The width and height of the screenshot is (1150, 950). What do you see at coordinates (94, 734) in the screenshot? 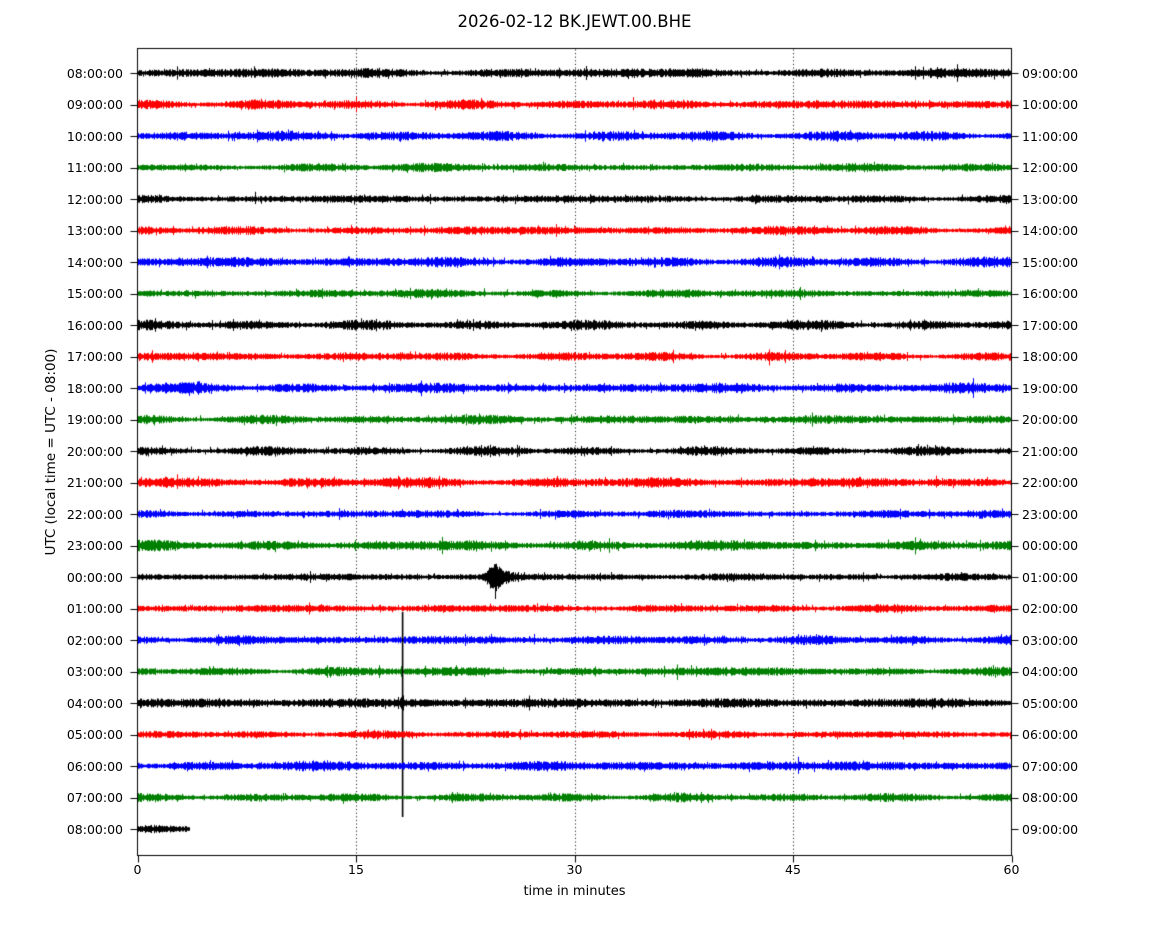
I see `utc-time-label: 05:00:00` at bounding box center [94, 734].